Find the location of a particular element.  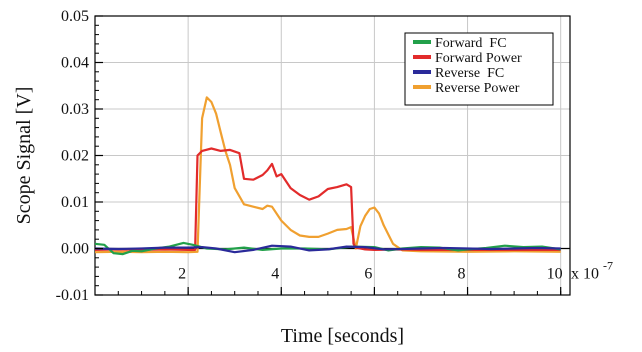

y-tick-label: 0.01 is located at coordinates (75, 202).